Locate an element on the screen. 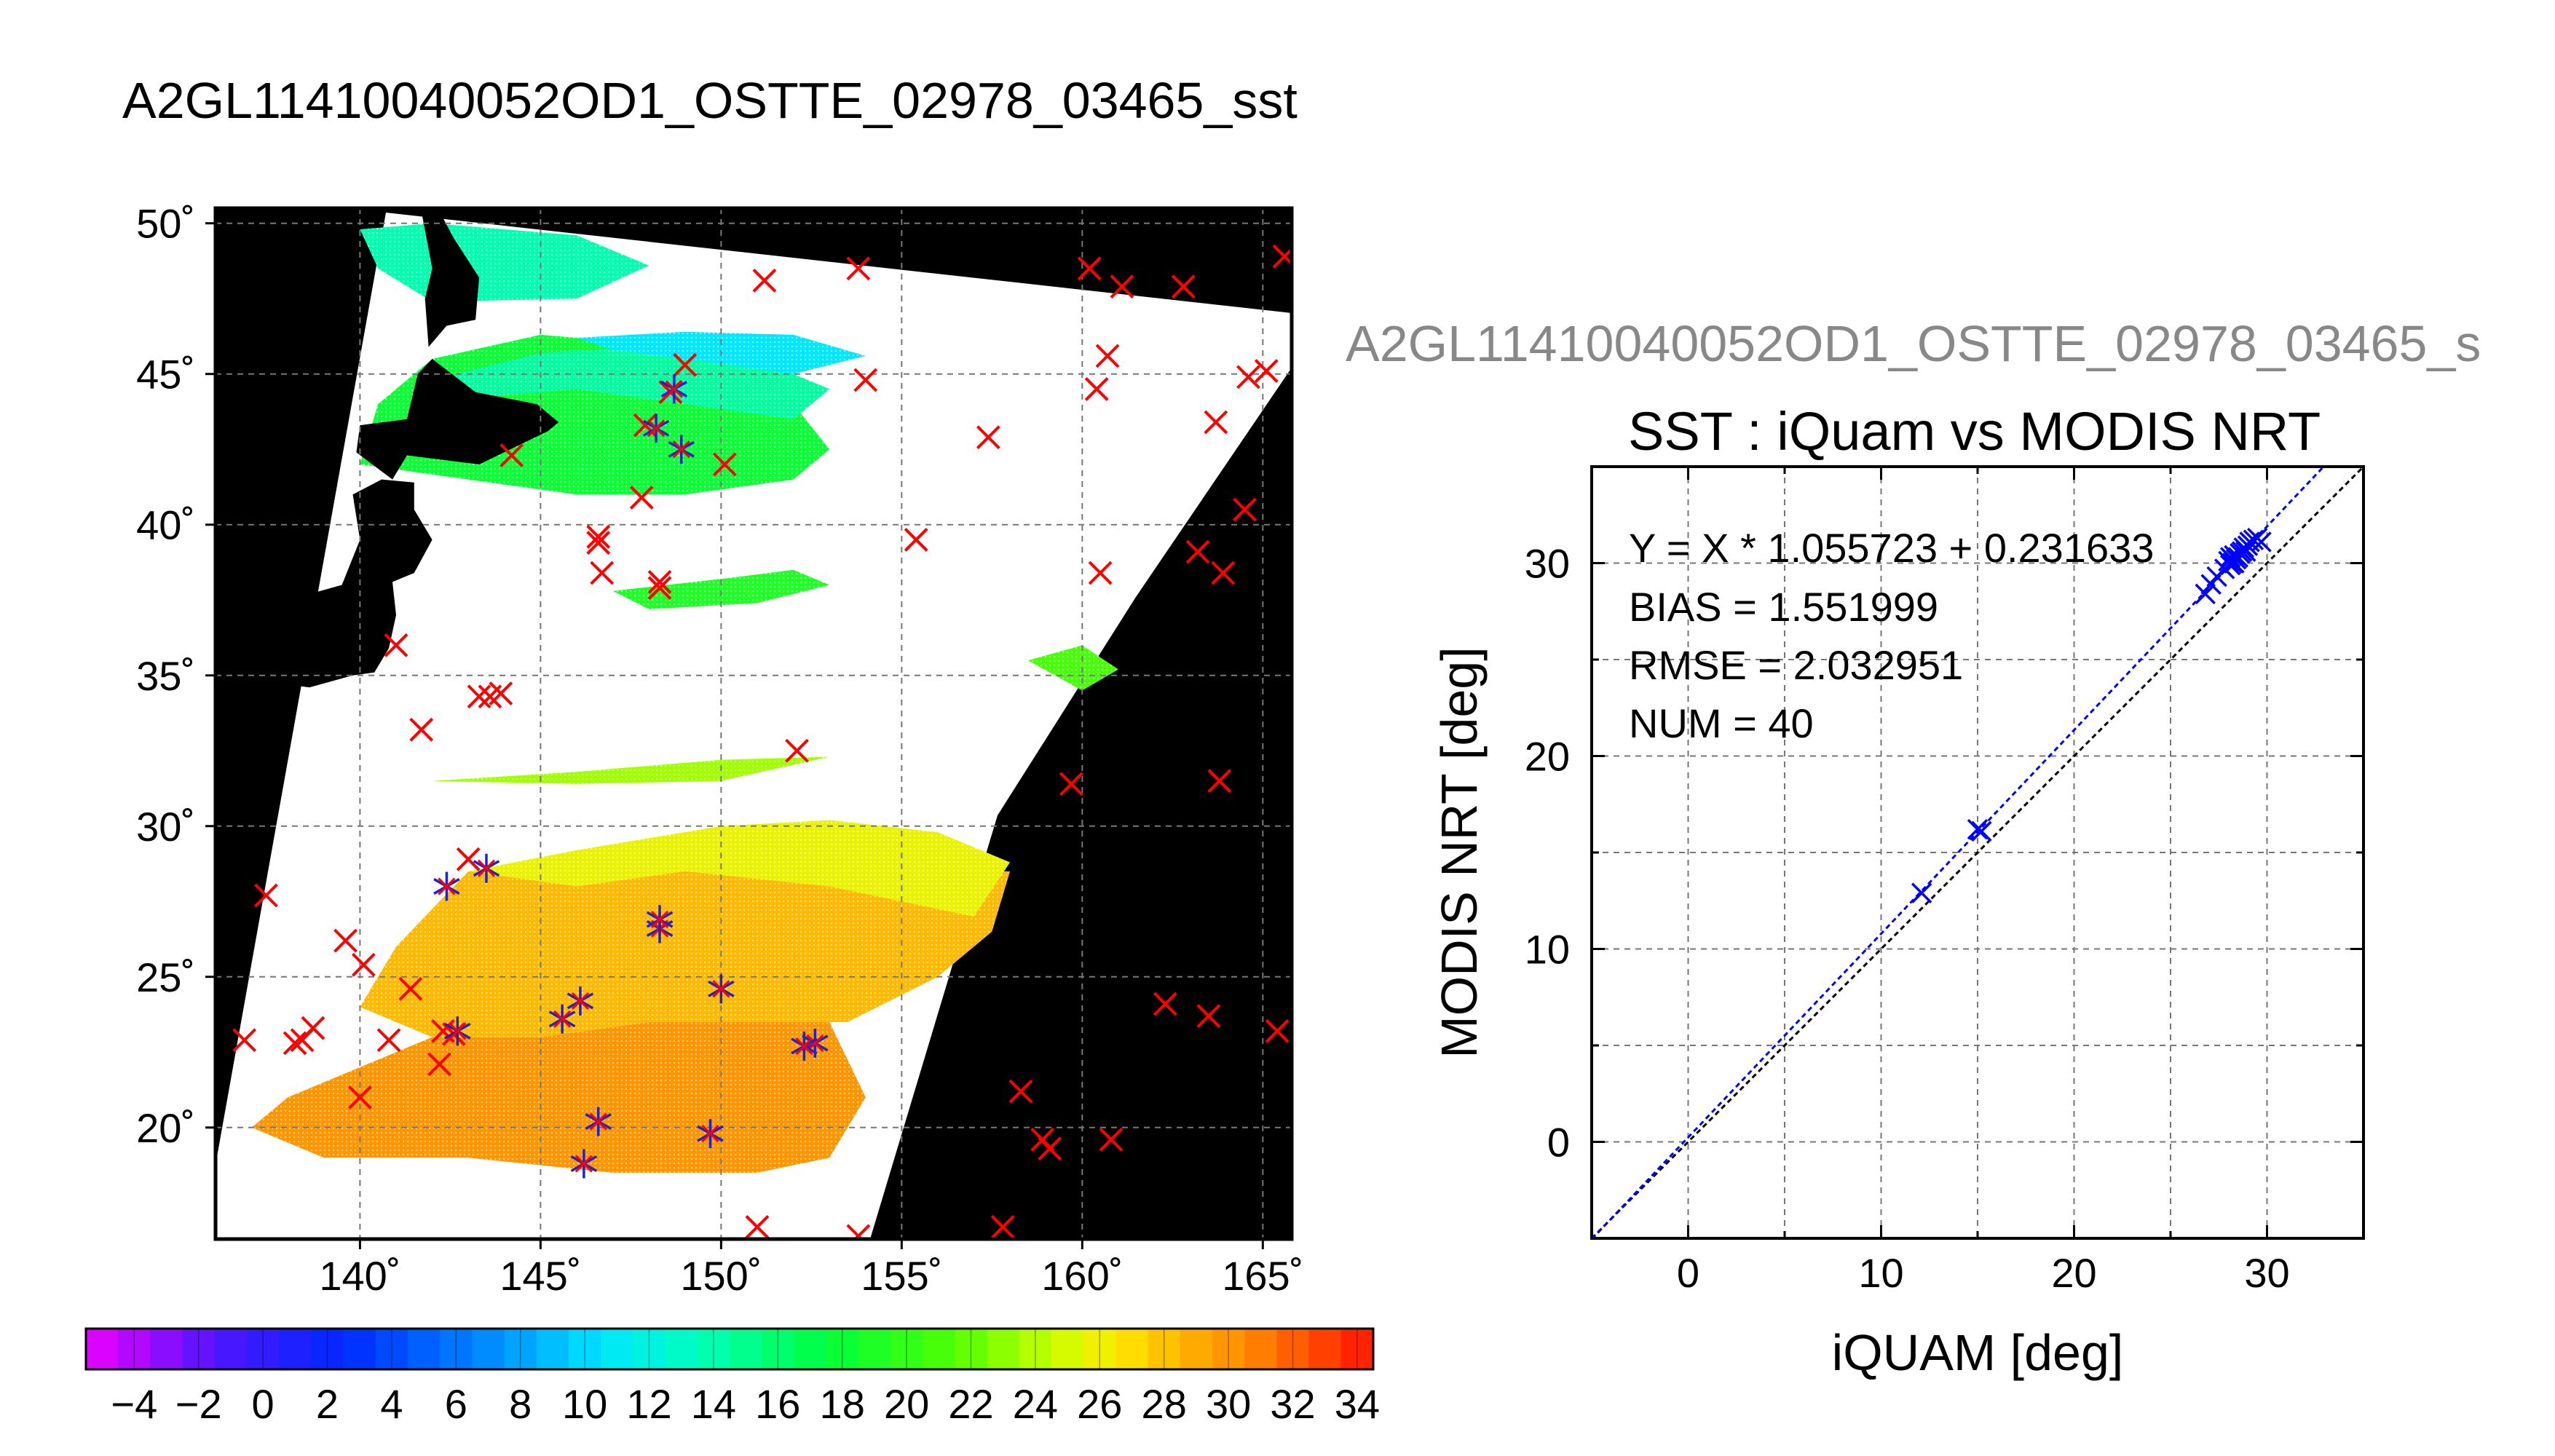 This screenshot has width=2555, height=1456. x-tick-label: 0 is located at coordinates (1688, 1273).